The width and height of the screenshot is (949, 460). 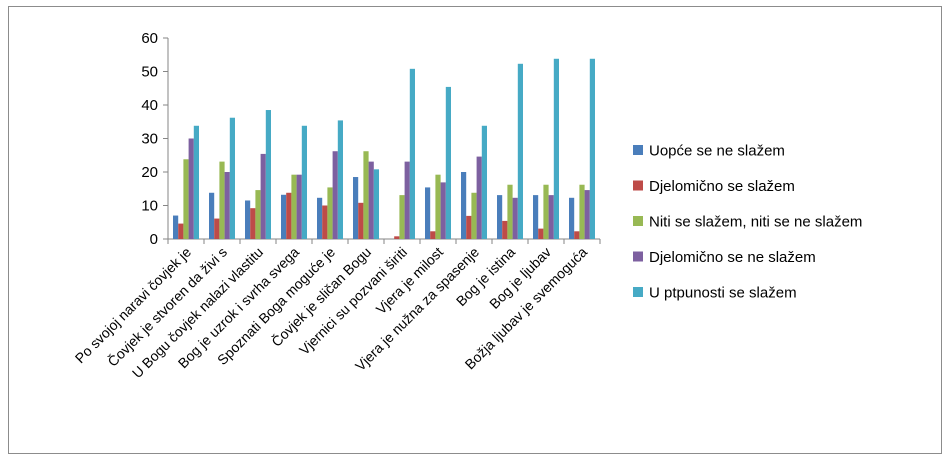 What do you see at coordinates (149, 72) in the screenshot?
I see `y-tick-label: 50` at bounding box center [149, 72].